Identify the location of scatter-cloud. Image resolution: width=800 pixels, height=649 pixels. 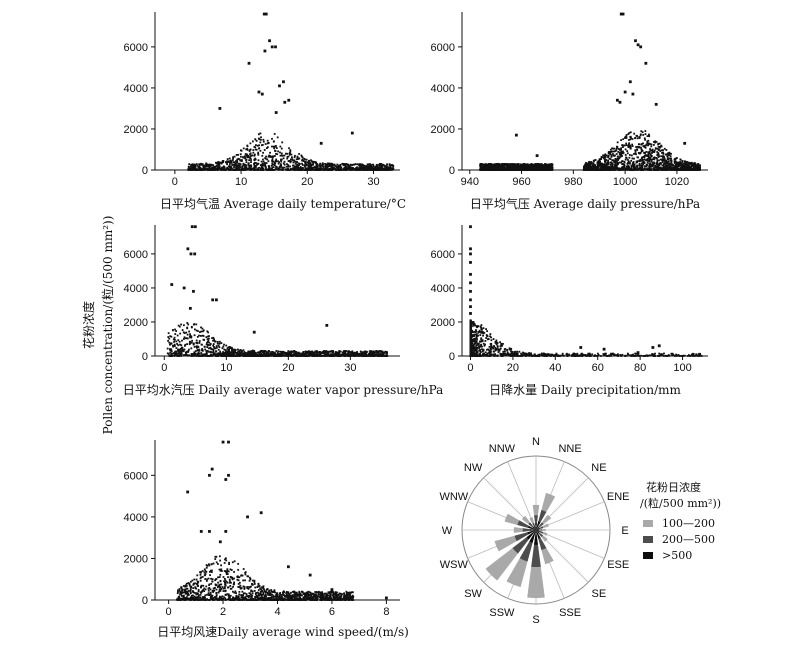
(277, 339).